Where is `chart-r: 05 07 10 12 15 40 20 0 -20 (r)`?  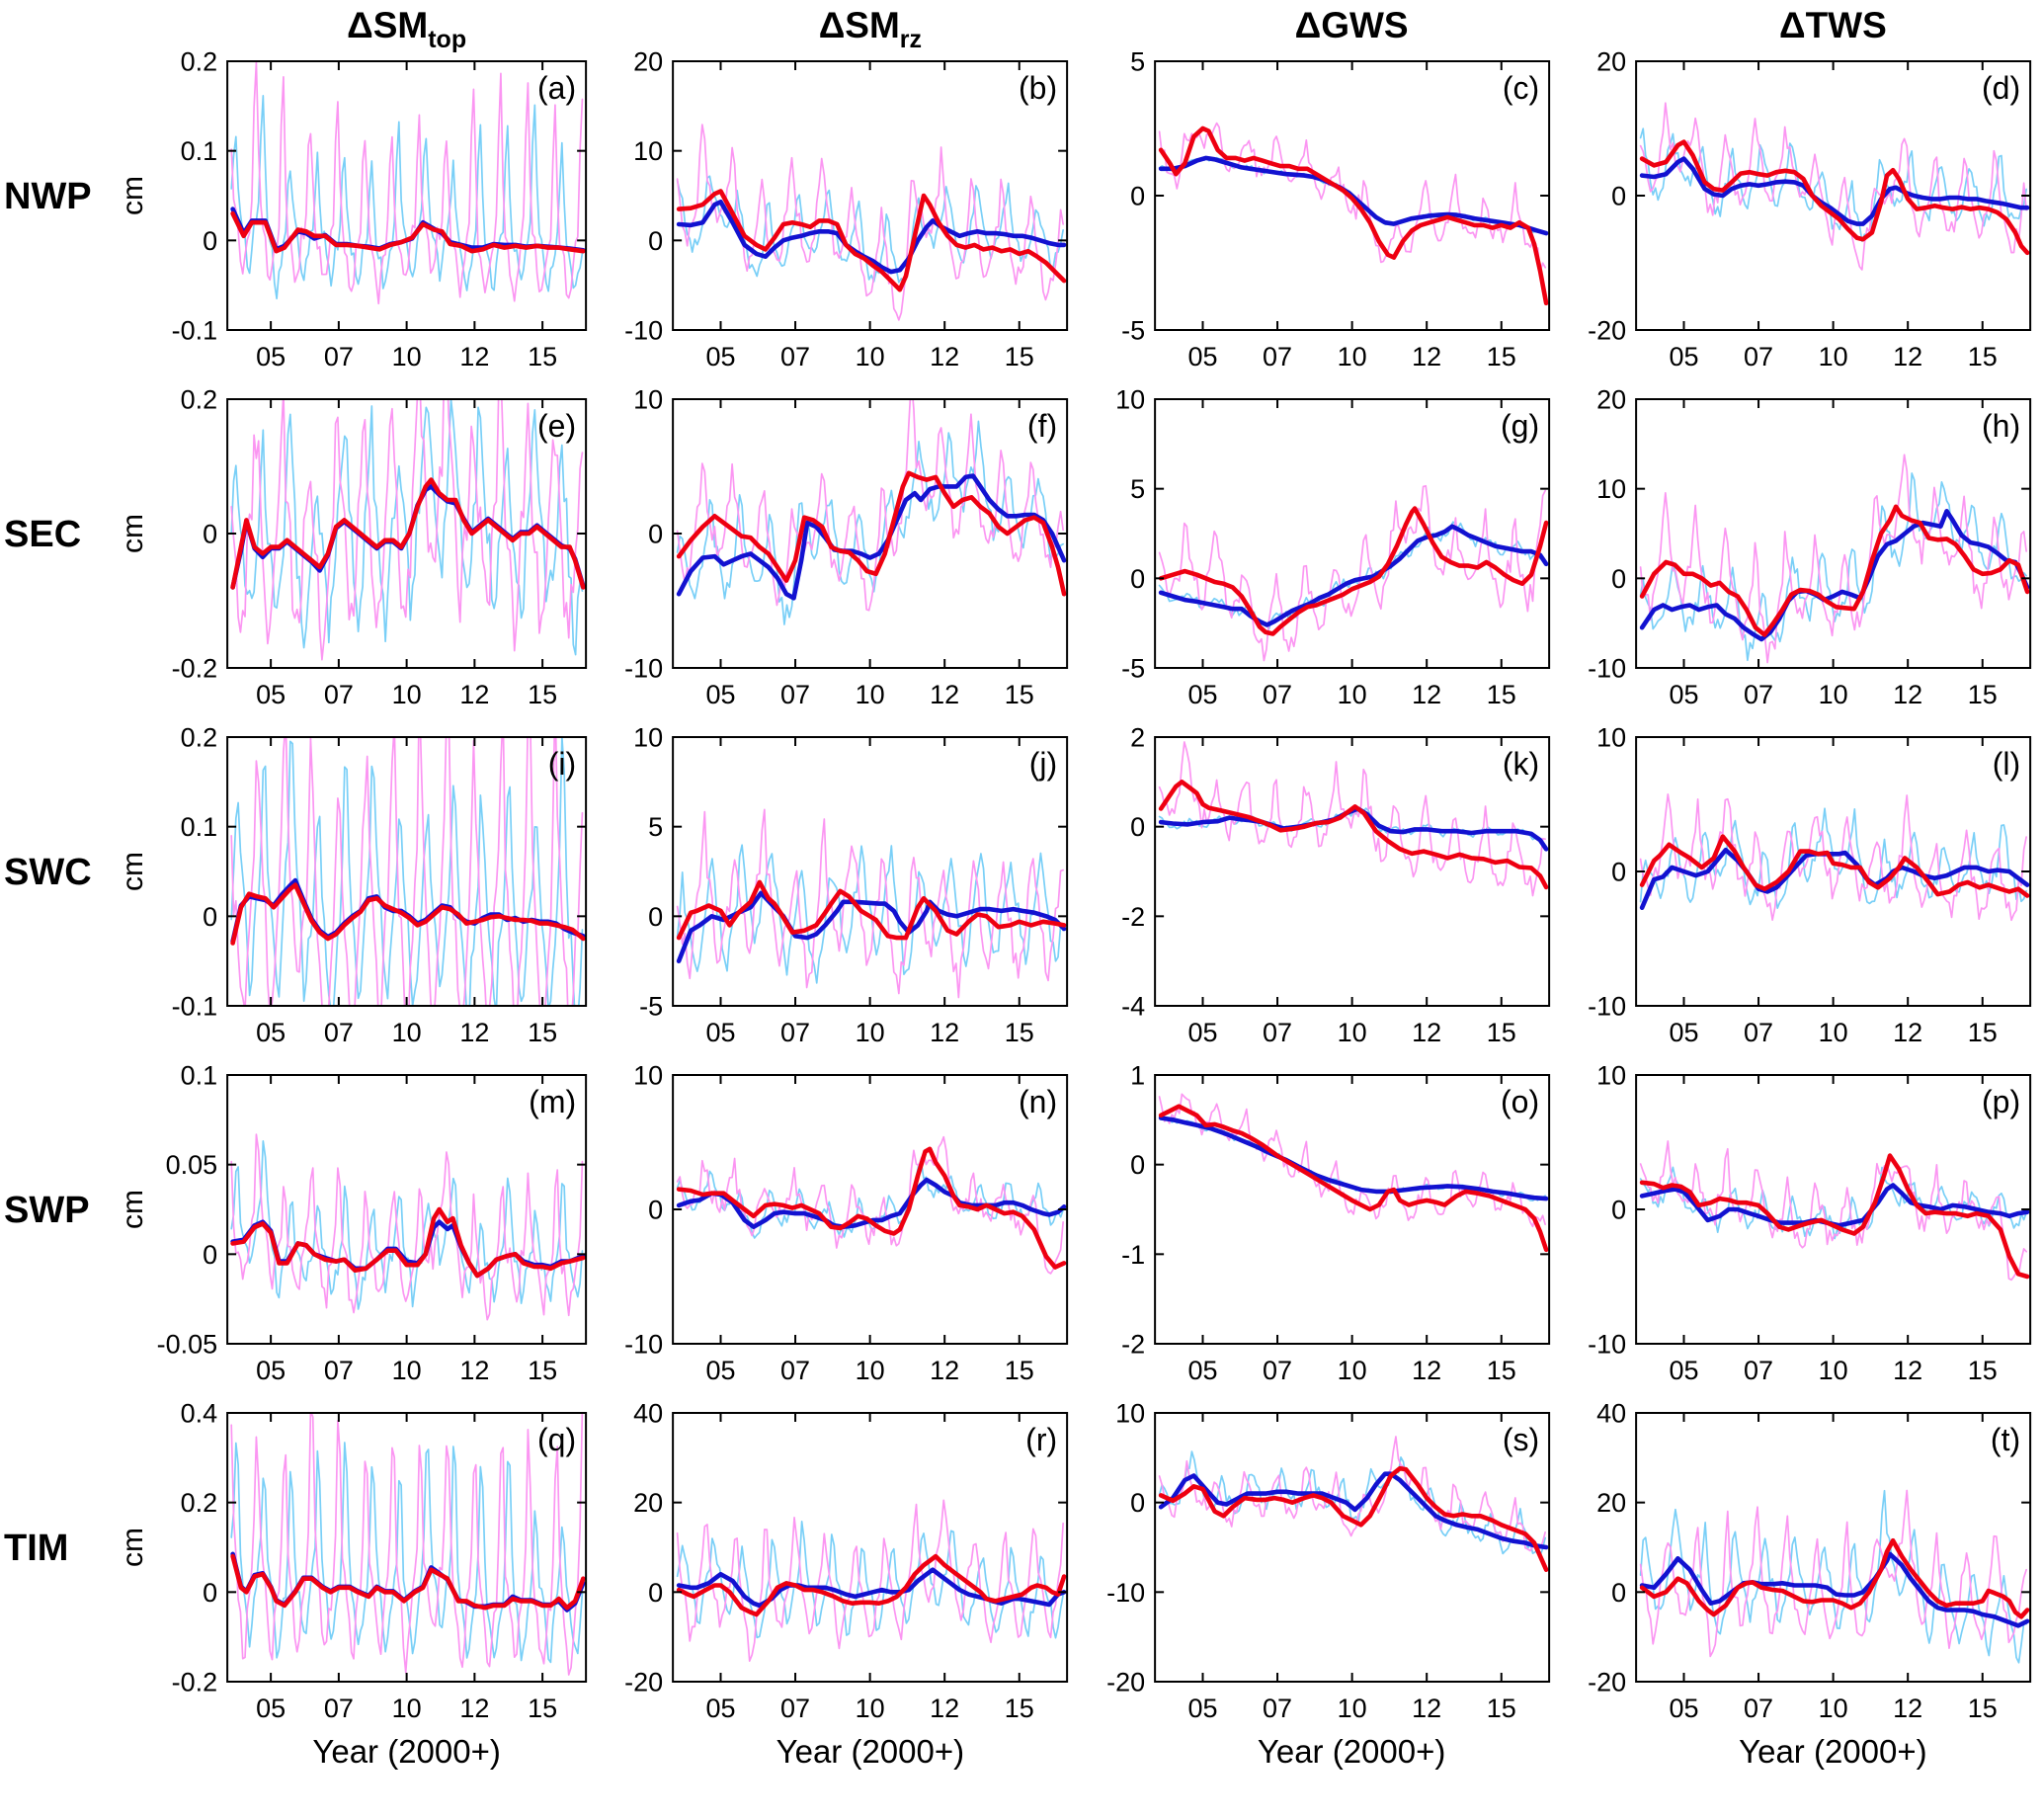 chart-r: 05 07 10 12 15 40 20 0 -20 (r) is located at coordinates (847, 1562).